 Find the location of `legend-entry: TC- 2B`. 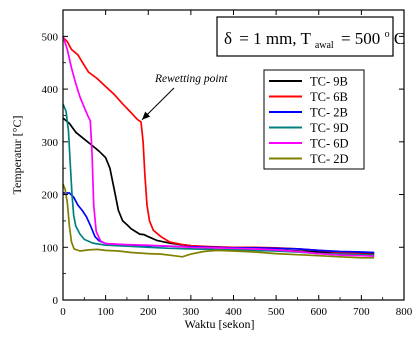

legend-entry: TC- 2B is located at coordinates (329, 113).